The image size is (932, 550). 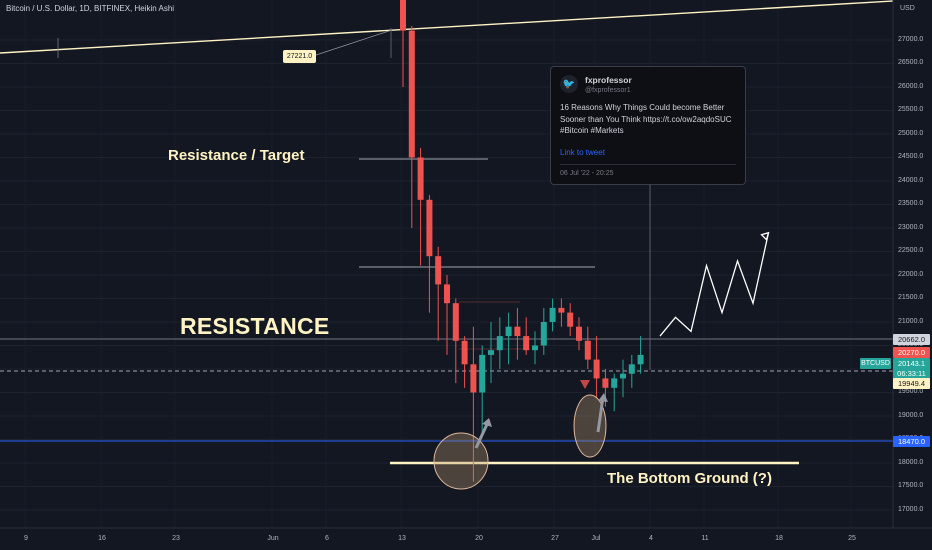 I want to click on price-tag-20662: 20662.0, so click(x=911, y=339).